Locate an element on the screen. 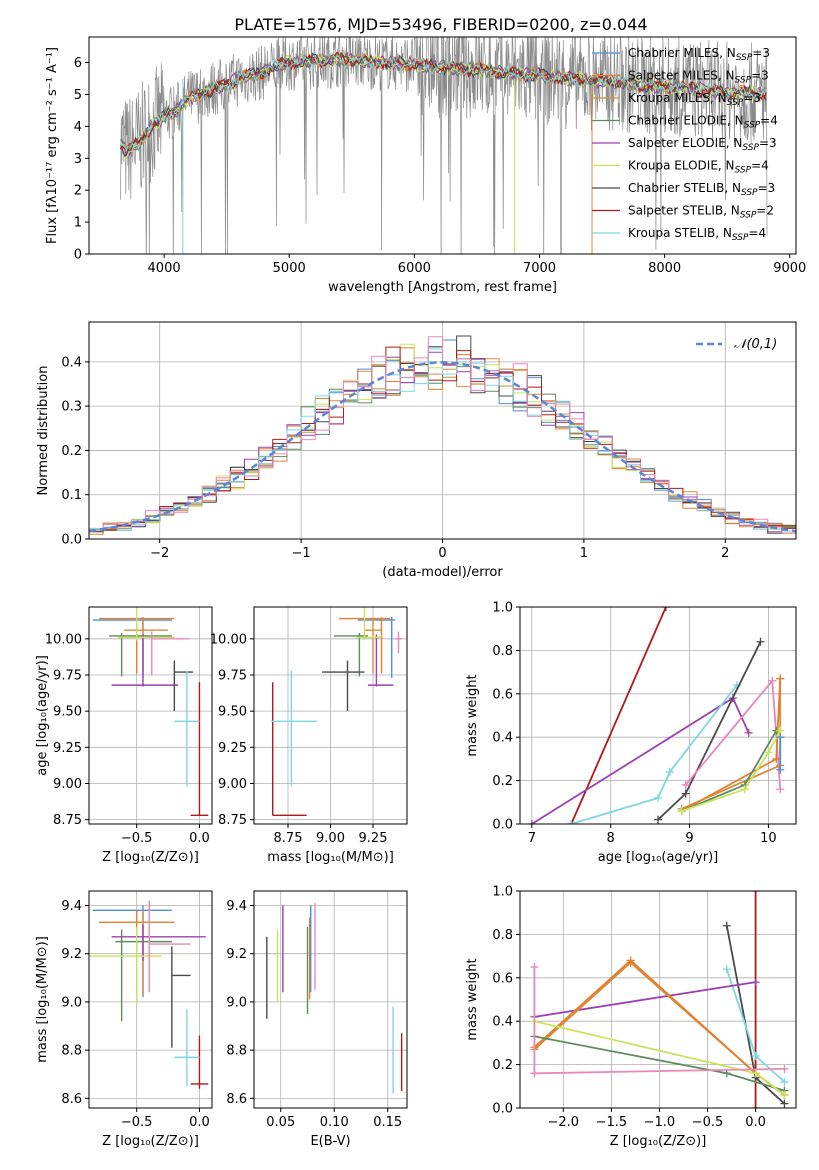  legend-label: Chabrier MILES, NSSP=3 is located at coordinates (699, 54).